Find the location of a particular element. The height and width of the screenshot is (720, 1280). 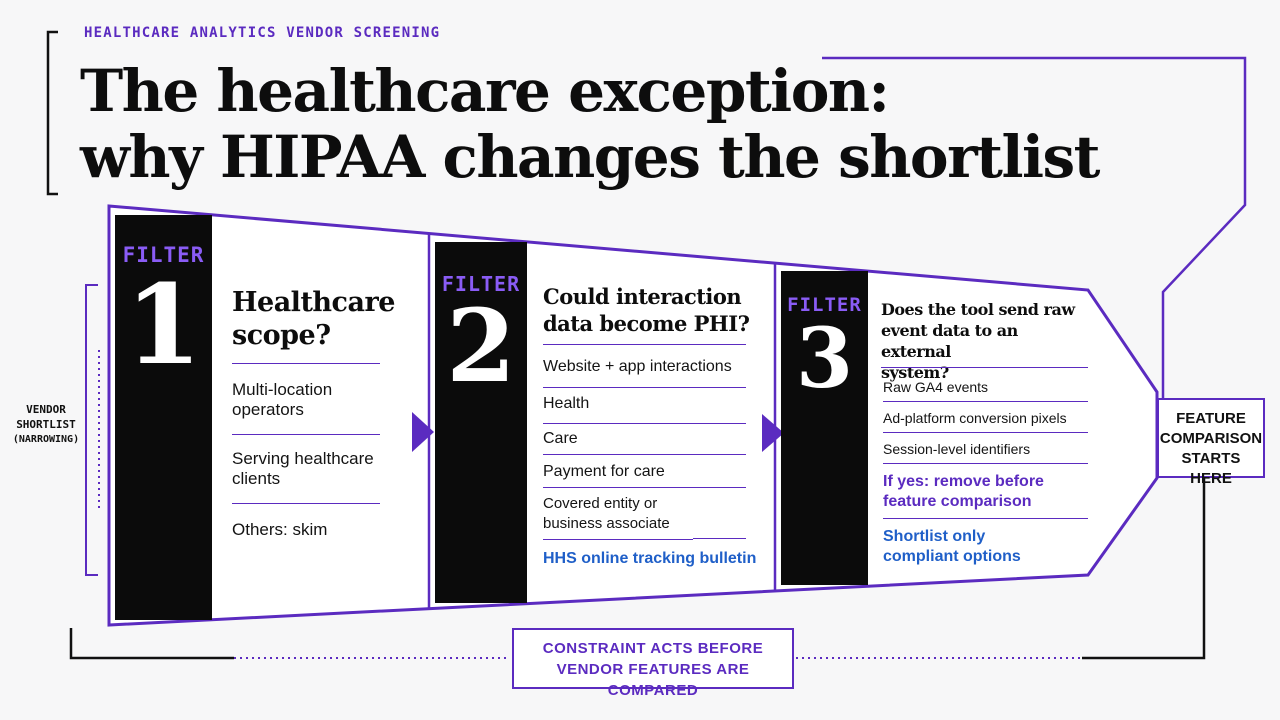

filter-3-item: Ad-platform conversion pixels is located at coordinates (985, 420).